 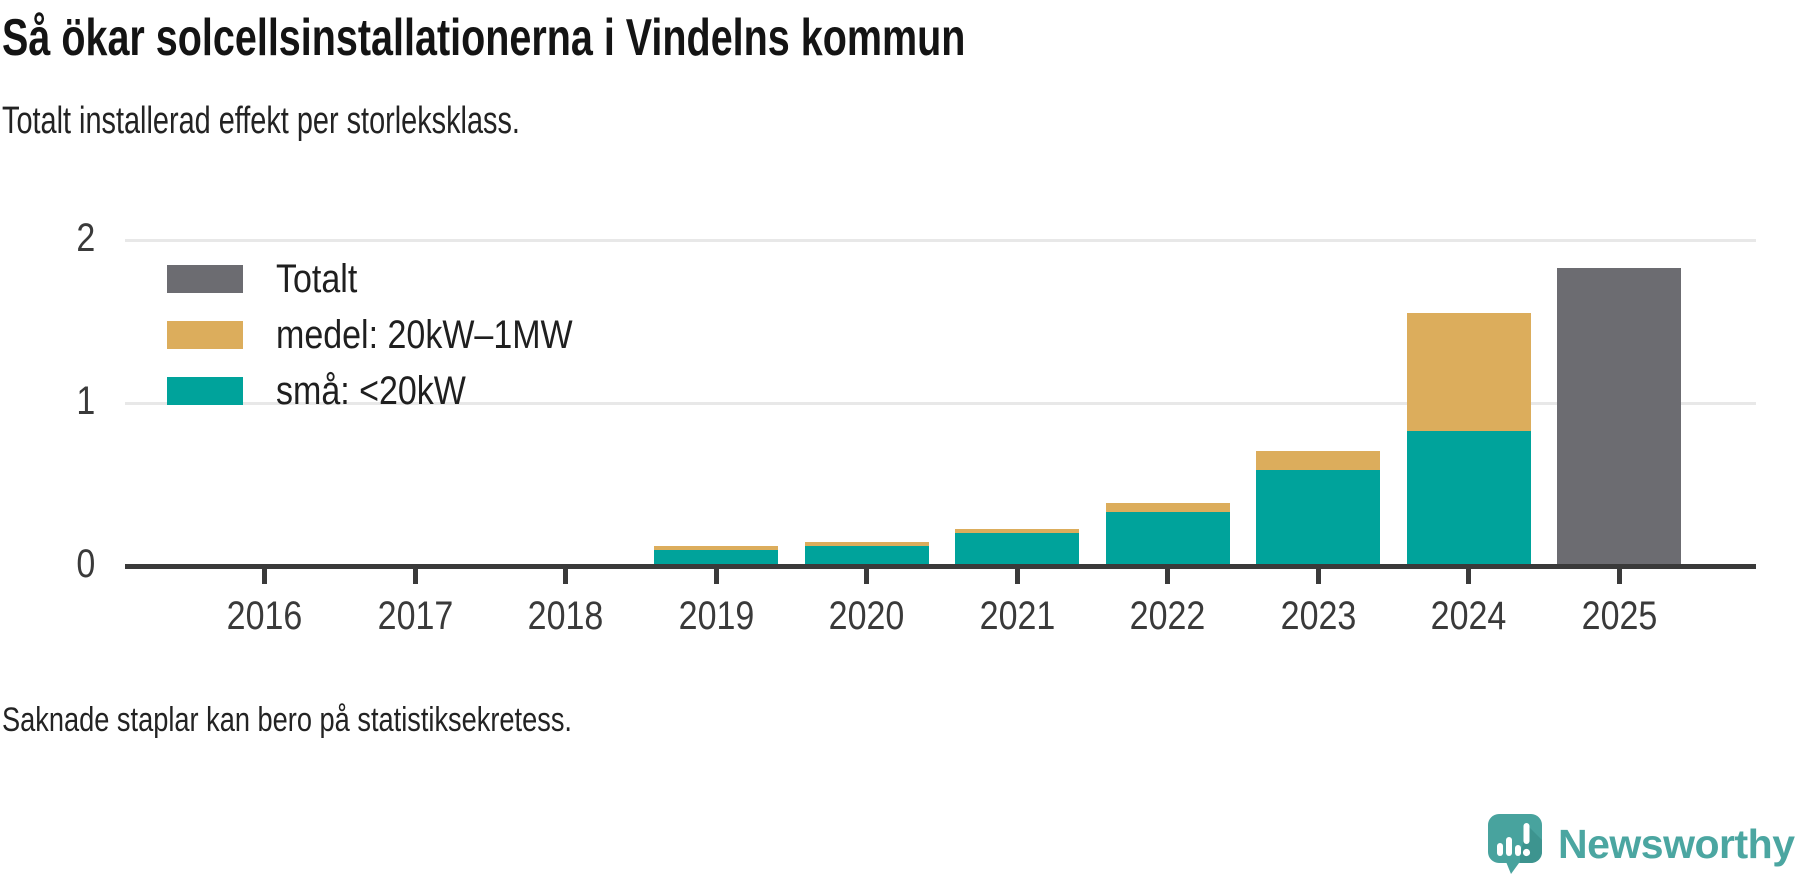 What do you see at coordinates (415, 576) in the screenshot?
I see `x-axis-tick-2017` at bounding box center [415, 576].